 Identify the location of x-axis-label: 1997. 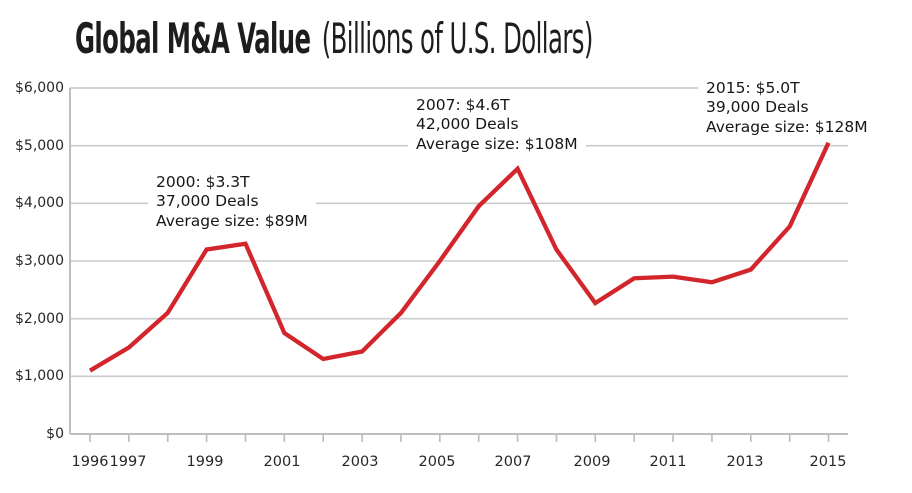
(128, 462).